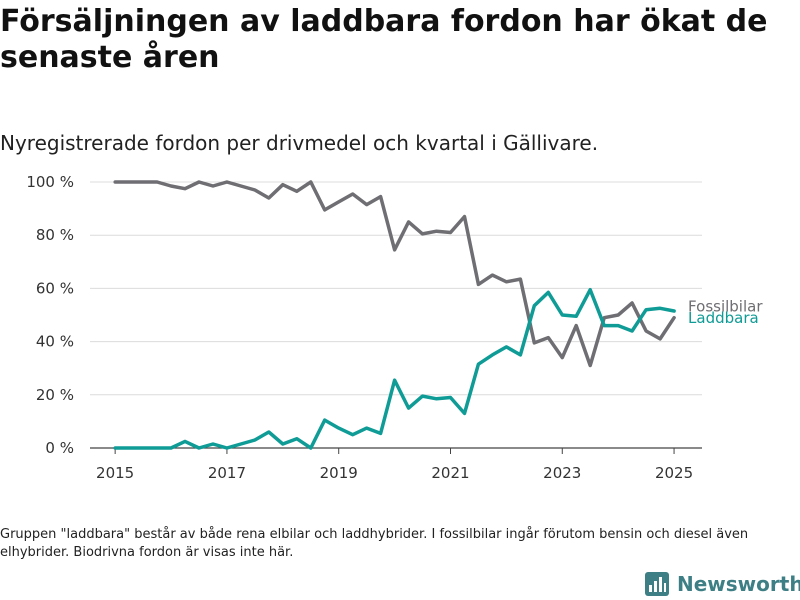 The height and width of the screenshot is (600, 800). I want to click on brand-name: Newsworthy, so click(738, 584).